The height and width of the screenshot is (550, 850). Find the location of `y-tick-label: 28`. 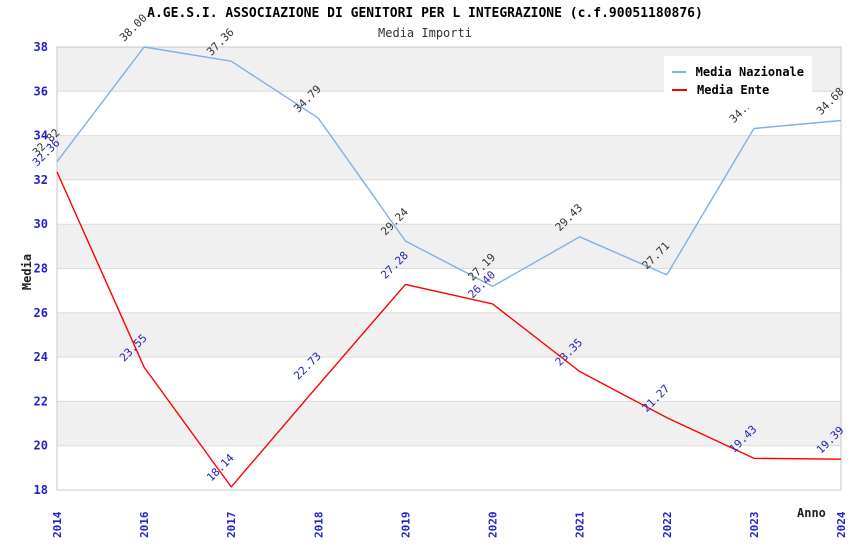

y-tick-label: 28 is located at coordinates (41, 269).